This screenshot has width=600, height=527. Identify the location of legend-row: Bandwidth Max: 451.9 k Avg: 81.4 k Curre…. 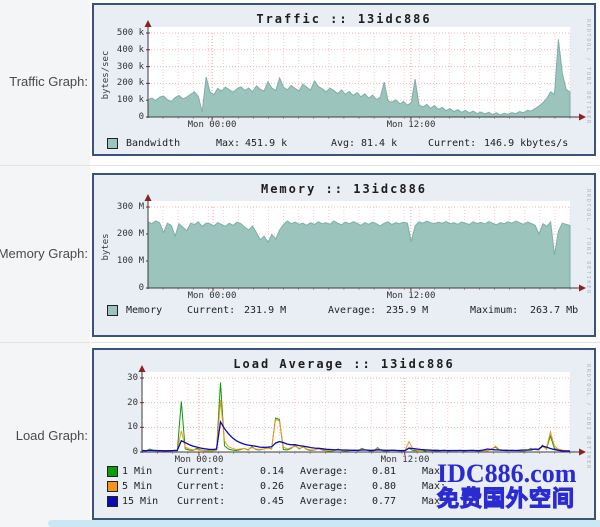
(344, 144).